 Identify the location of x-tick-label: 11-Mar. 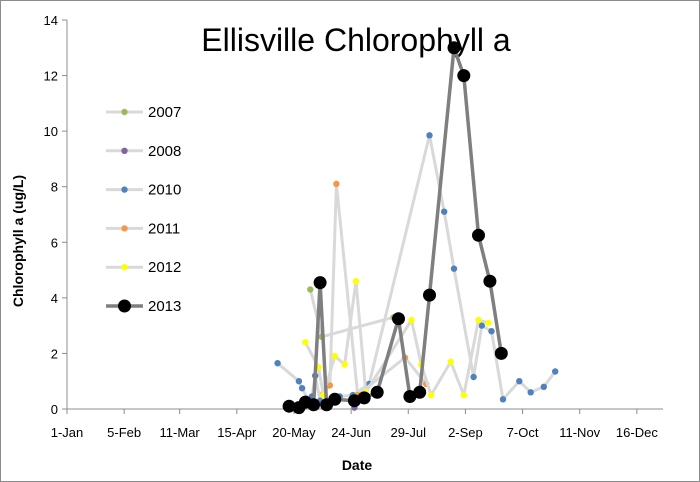
(180, 432).